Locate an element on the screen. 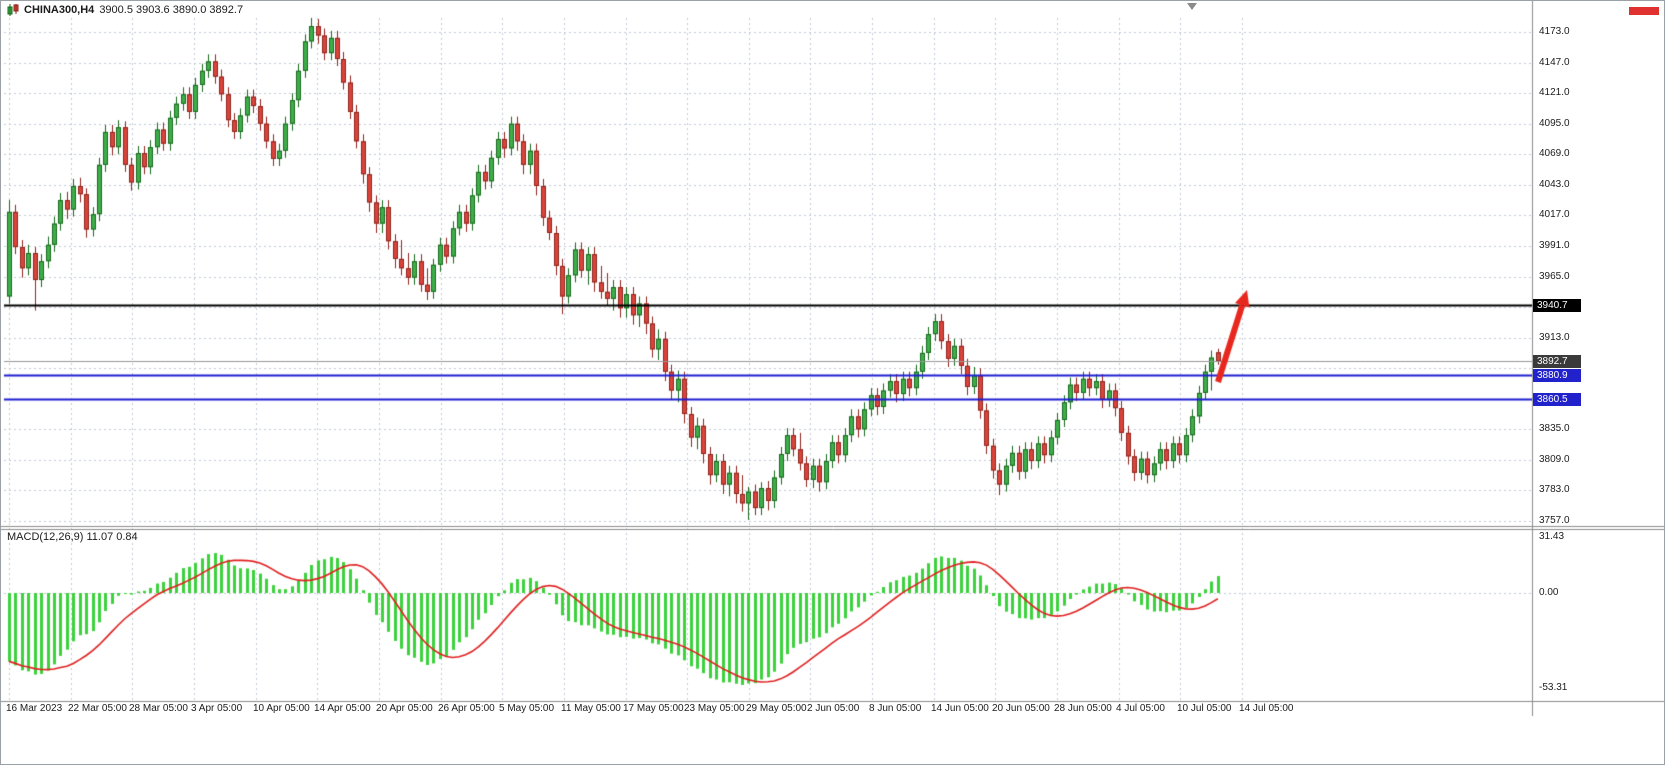 This screenshot has height=765, width=1665. price-axis-label: 3757.0 is located at coordinates (1554, 520).